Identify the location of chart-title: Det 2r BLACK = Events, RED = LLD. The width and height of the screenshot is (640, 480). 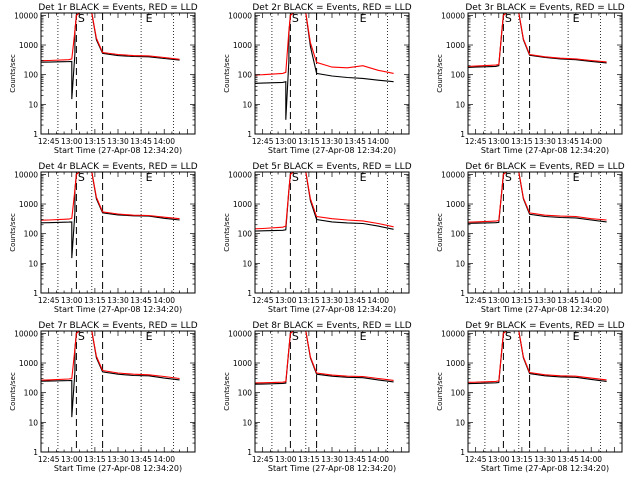
(331, 8).